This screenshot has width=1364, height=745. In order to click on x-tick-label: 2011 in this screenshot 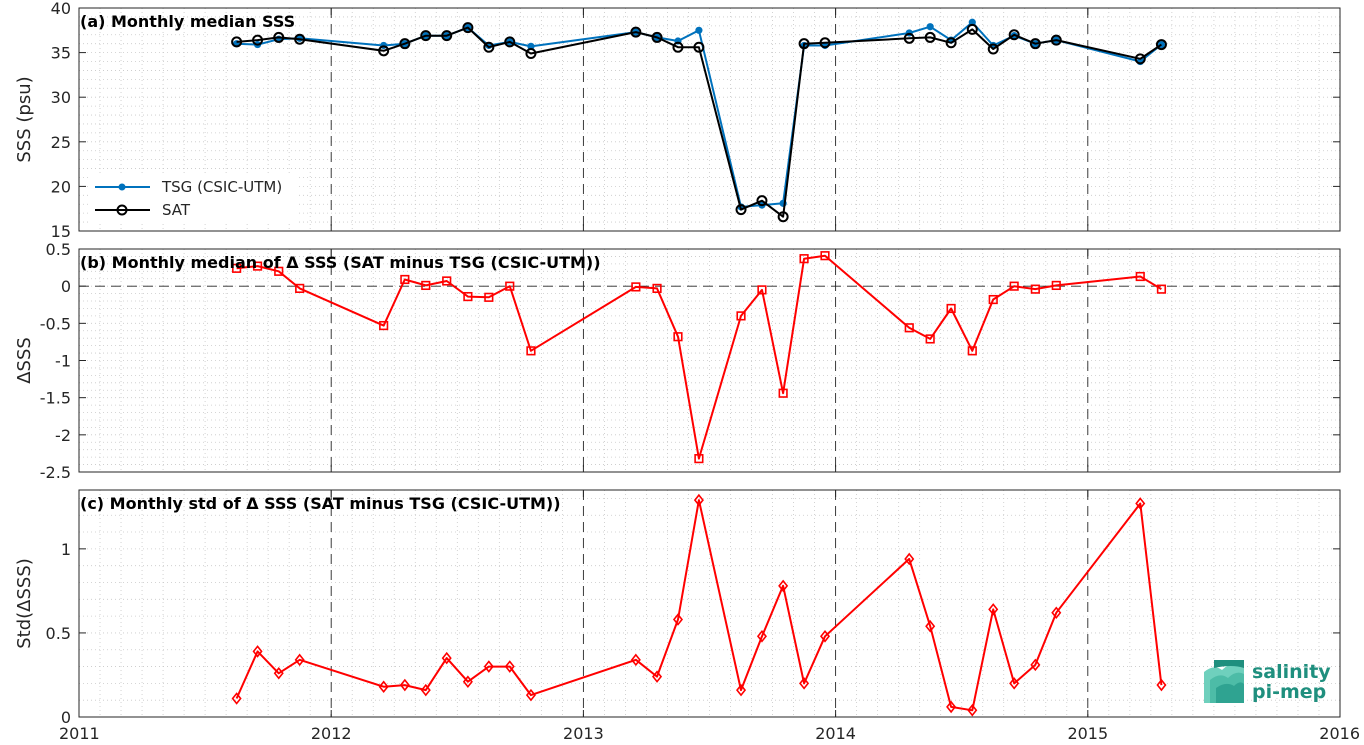, I will do `click(79, 733)`.